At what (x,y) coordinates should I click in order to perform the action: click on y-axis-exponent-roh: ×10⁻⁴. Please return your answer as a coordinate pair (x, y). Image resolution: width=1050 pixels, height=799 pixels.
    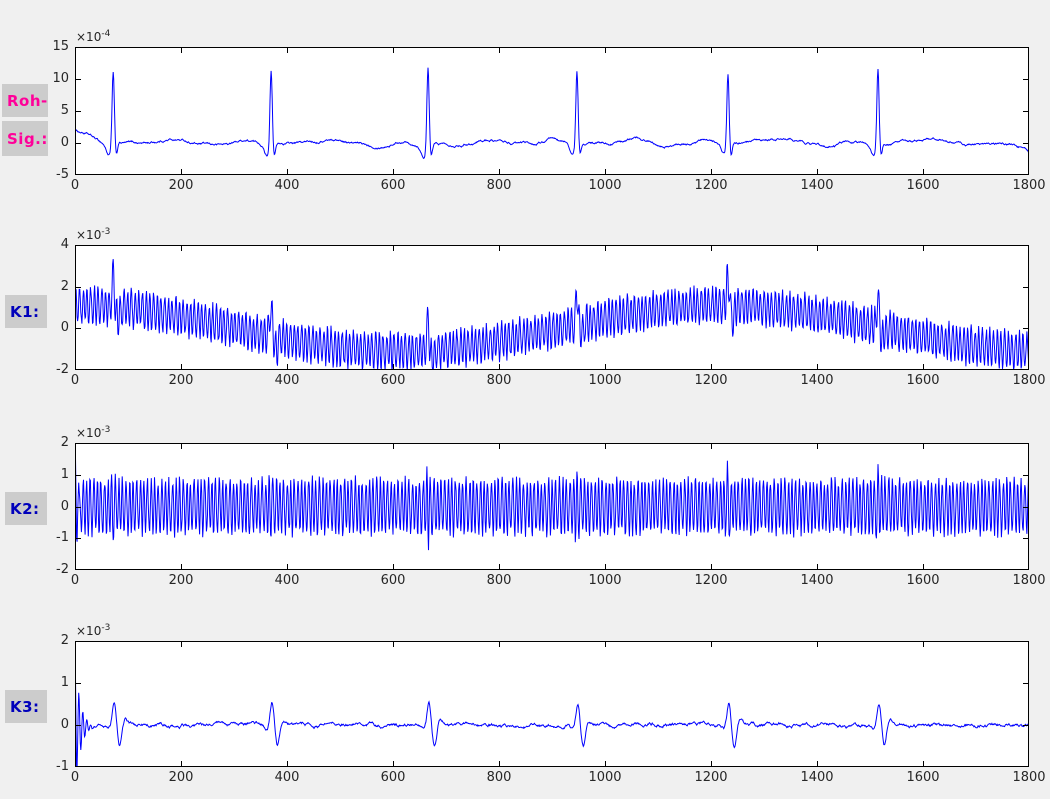
    Looking at the image, I should click on (93, 36).